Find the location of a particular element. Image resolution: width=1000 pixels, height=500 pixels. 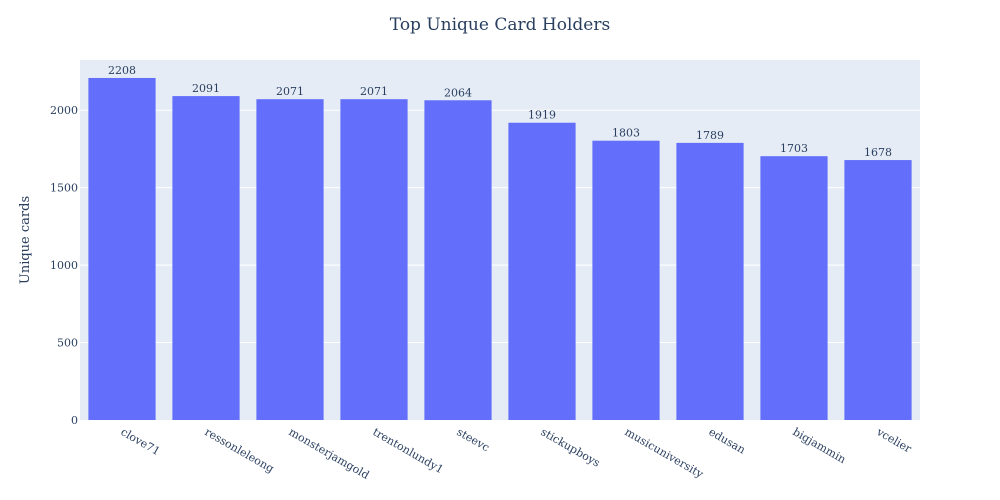

y-tick-label: 500 is located at coordinates (67, 343).